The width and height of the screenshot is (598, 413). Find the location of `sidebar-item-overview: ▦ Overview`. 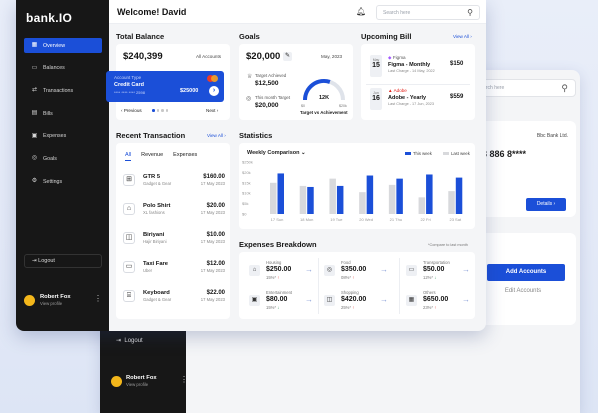

sidebar-item-overview: ▦ Overview is located at coordinates (63, 45).